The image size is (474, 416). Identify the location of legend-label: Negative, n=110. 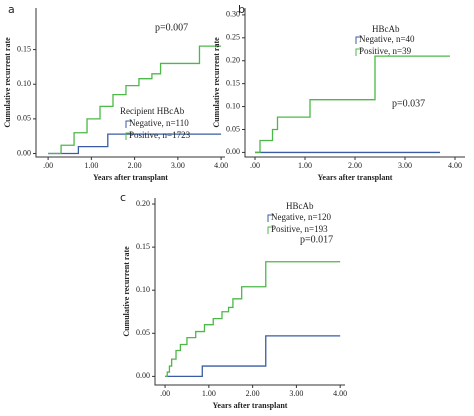
(159, 123).